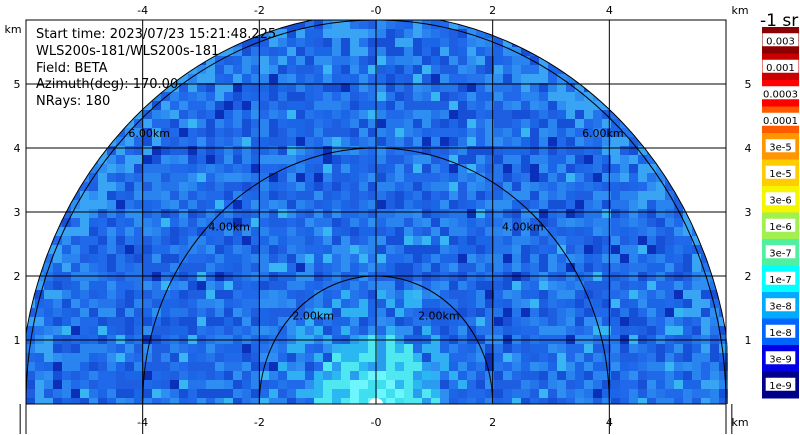 This screenshot has width=800, height=435. What do you see at coordinates (107, 84) in the screenshot?
I see `info-azimuth: Azimuth(deg): 170.00` at bounding box center [107, 84].